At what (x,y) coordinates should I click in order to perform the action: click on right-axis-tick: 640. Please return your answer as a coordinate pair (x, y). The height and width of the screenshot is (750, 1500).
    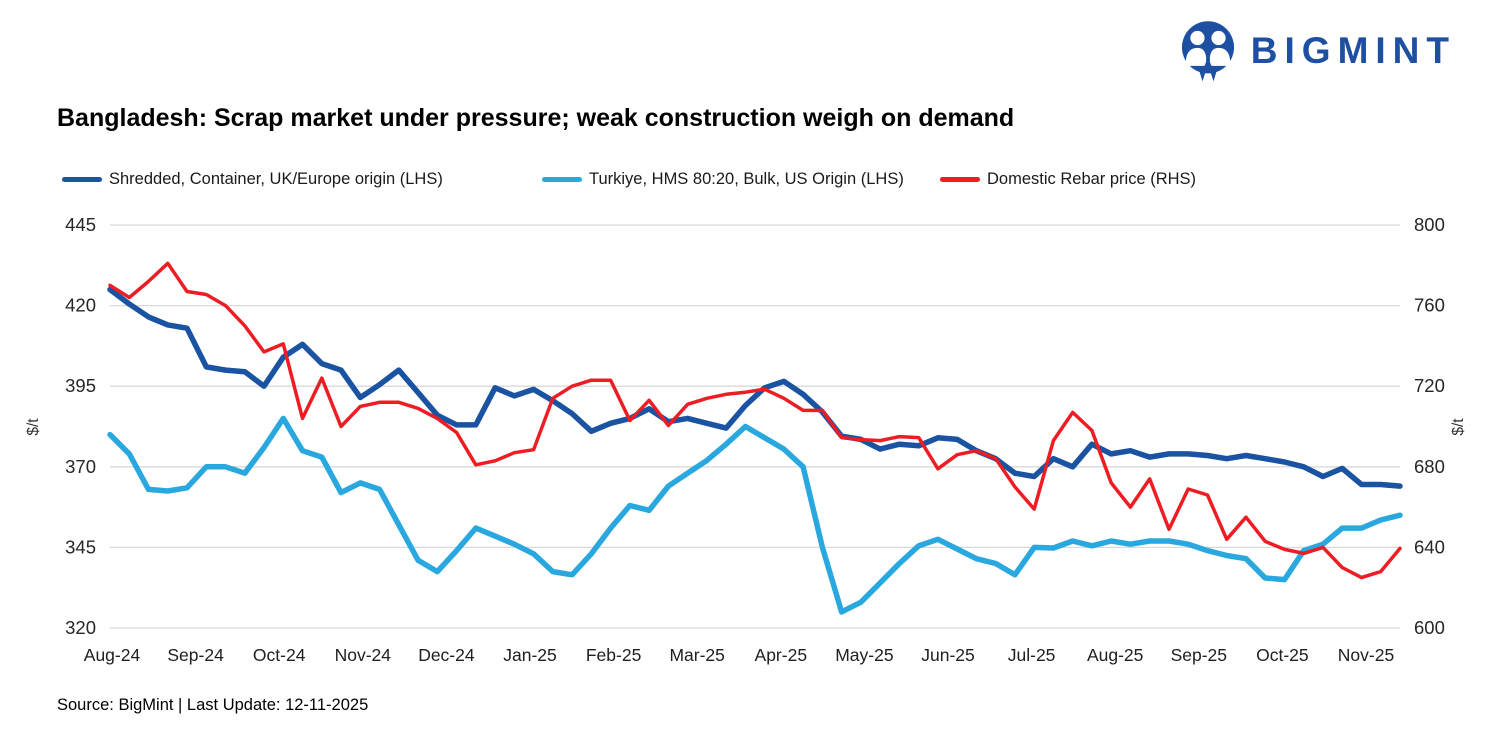
    Looking at the image, I should click on (1429, 546).